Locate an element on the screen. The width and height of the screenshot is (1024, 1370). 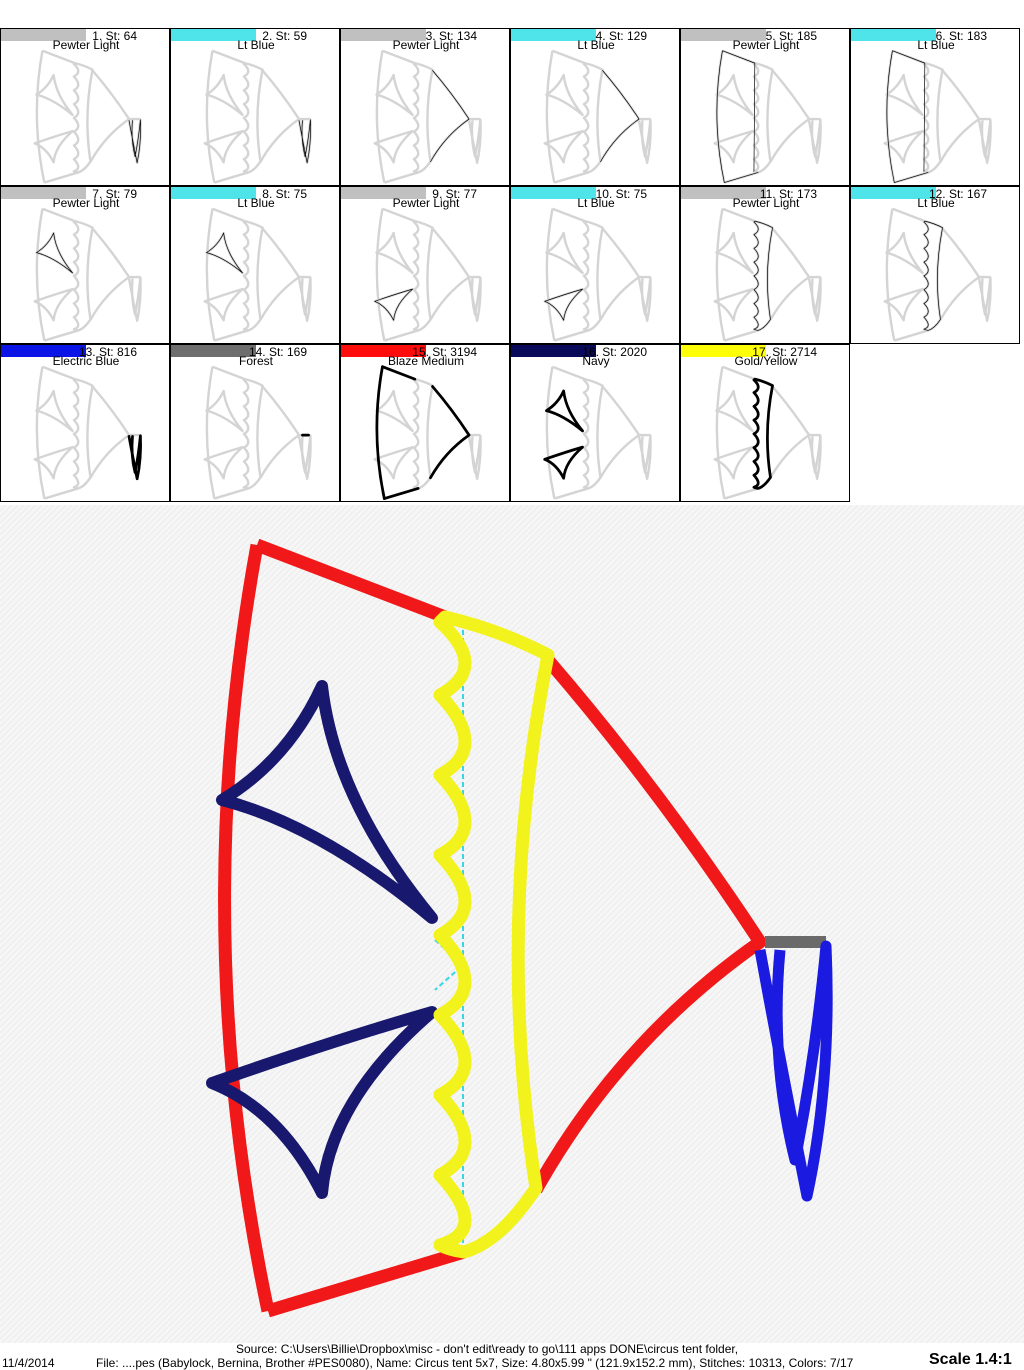
color-block-cell: 16. St: 2020 Navy is located at coordinates (595, 423).